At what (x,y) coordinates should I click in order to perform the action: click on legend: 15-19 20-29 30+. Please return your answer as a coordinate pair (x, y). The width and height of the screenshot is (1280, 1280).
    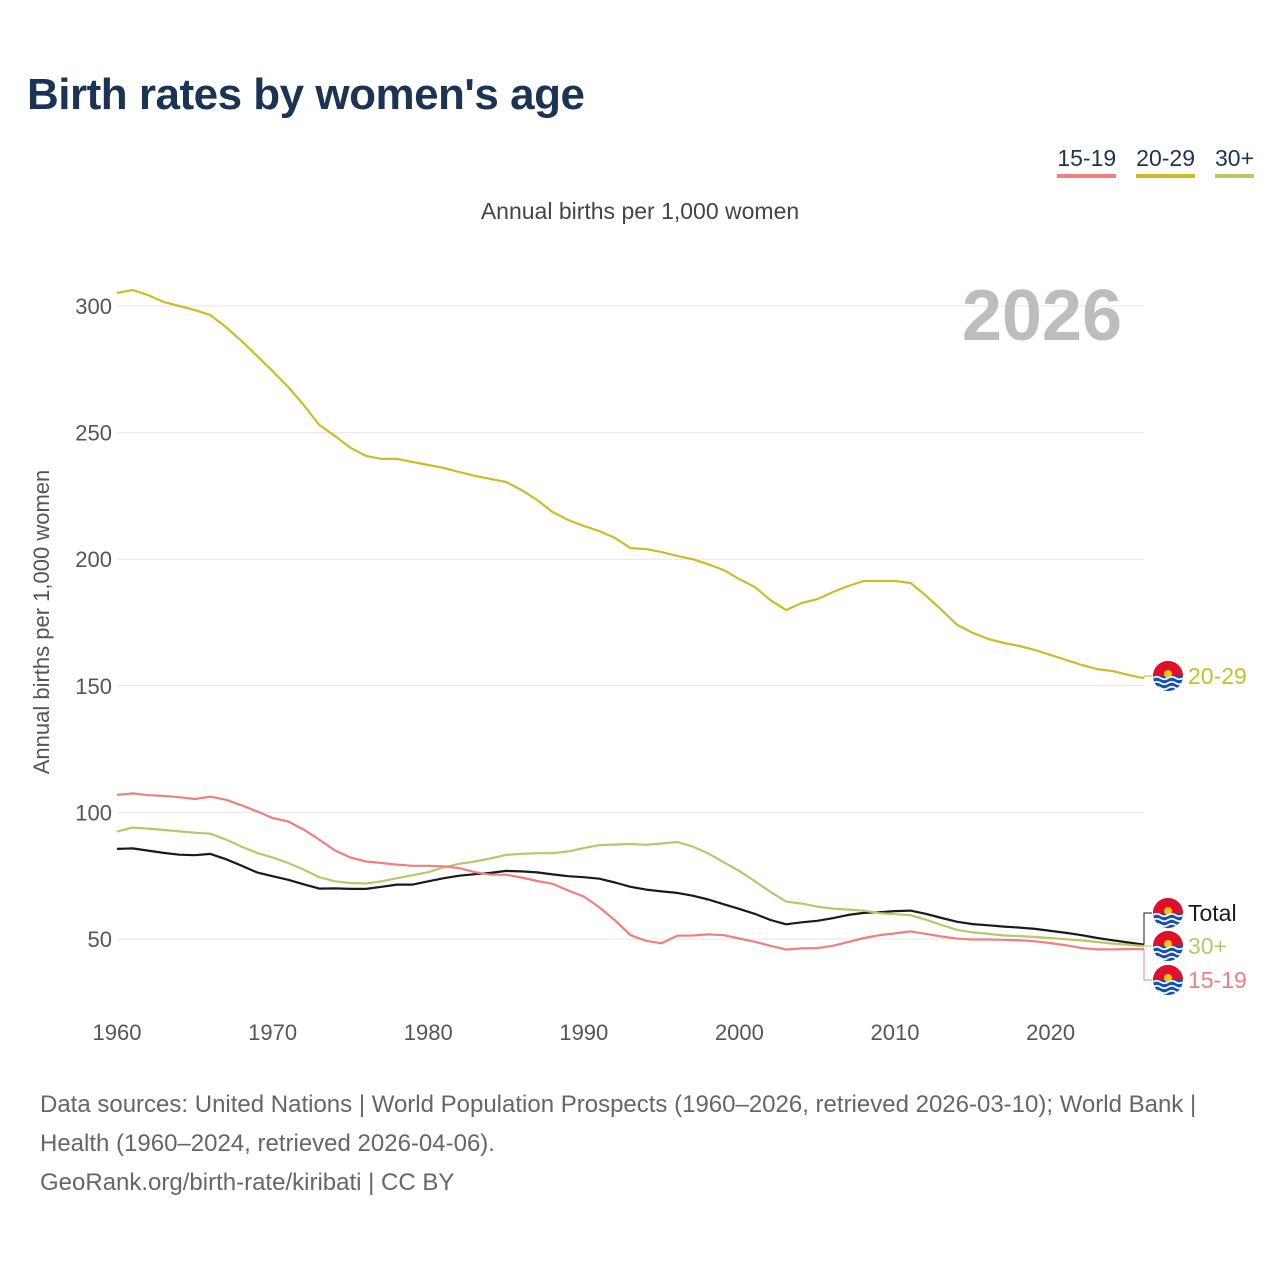
    Looking at the image, I should click on (1155, 161).